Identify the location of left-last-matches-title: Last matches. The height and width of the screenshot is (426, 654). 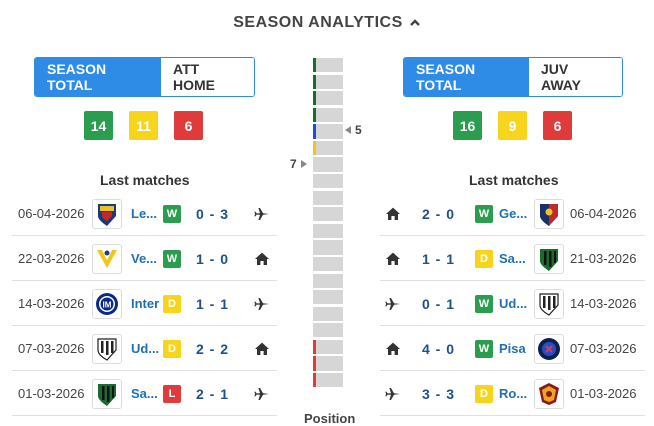
(145, 180).